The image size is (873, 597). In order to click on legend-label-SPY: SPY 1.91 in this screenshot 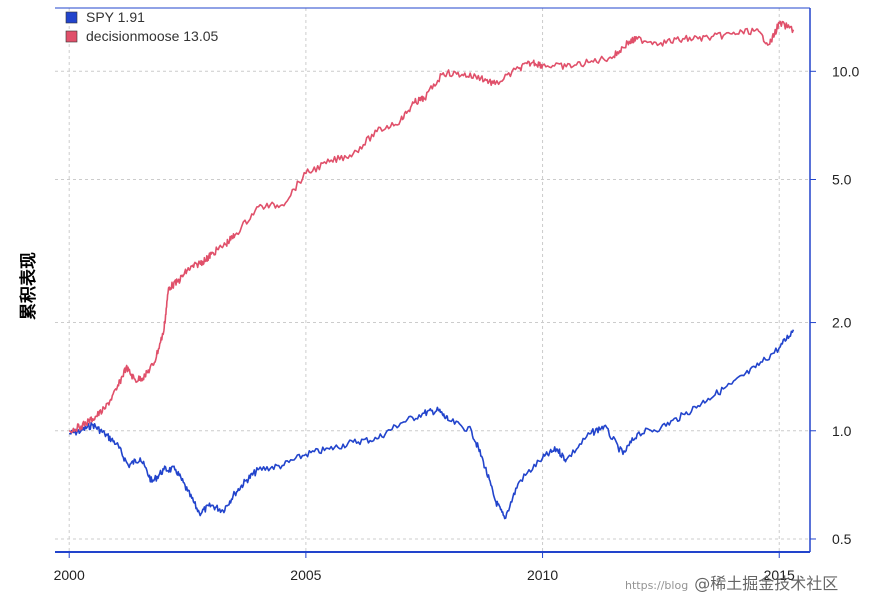, I will do `click(115, 17)`.